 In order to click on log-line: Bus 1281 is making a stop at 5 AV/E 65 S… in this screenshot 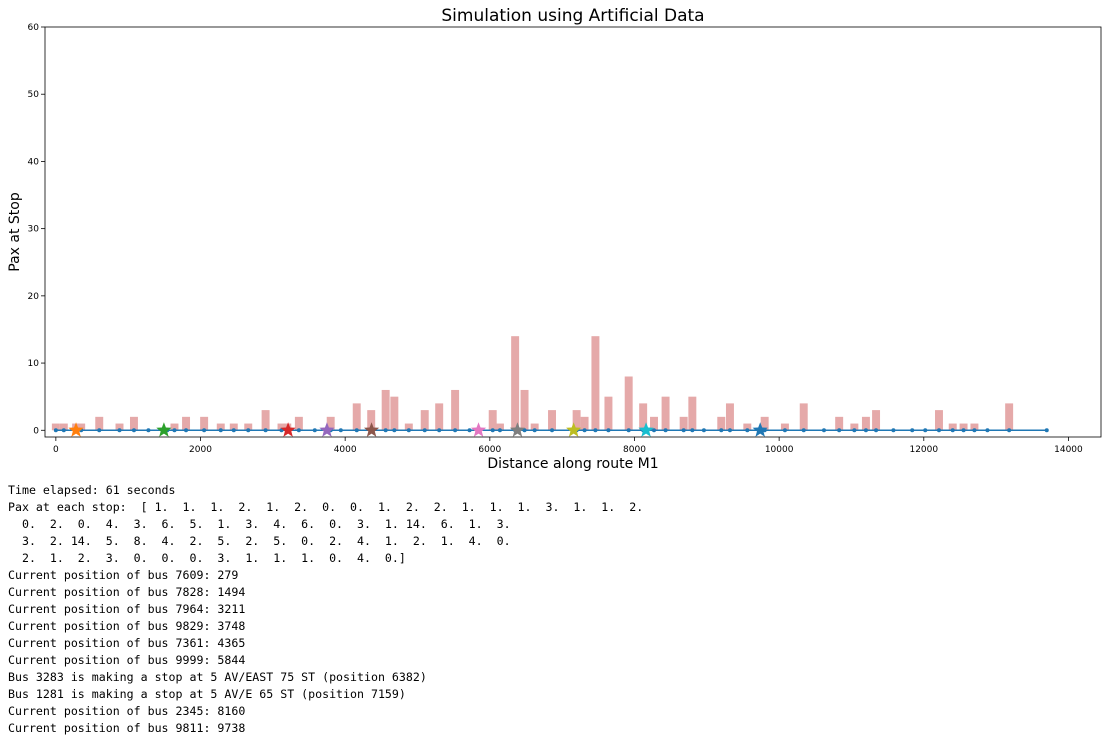, I will do `click(207, 694)`.